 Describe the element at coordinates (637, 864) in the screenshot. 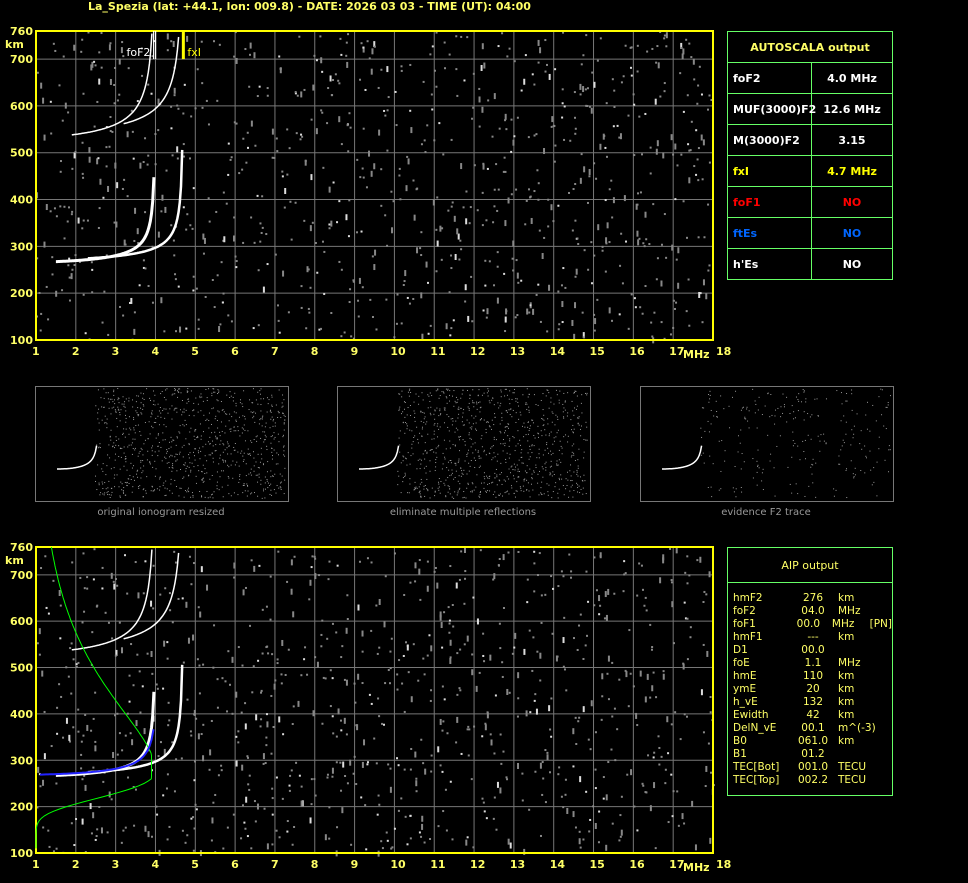

I see `x-tick-label: 16` at that location.